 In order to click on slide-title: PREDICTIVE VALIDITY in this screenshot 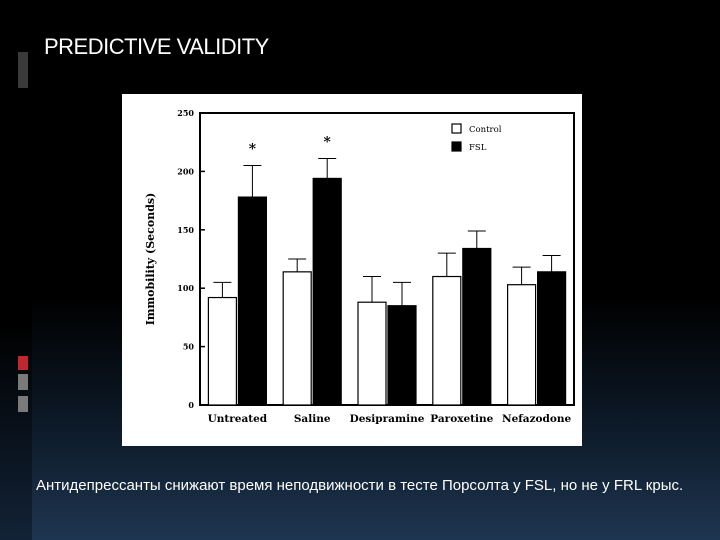, I will do `click(156, 46)`.